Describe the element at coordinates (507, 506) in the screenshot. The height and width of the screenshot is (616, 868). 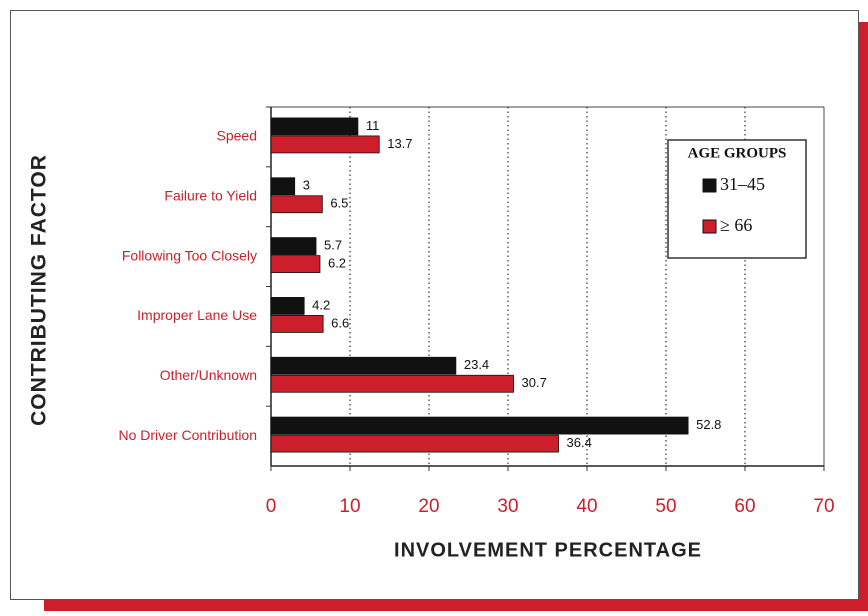
I see `x-tick-label: 30` at that location.